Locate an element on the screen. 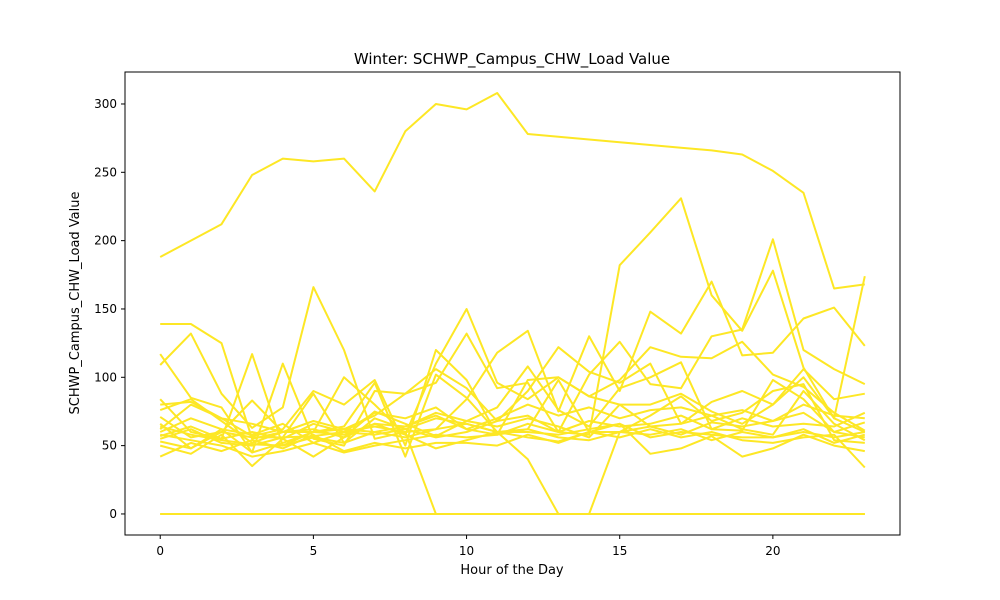 Image resolution: width=1000 pixels, height=600 pixels. chart-title: Winter: SCHWP_Campus_CHW_Load Value is located at coordinates (512, 59).